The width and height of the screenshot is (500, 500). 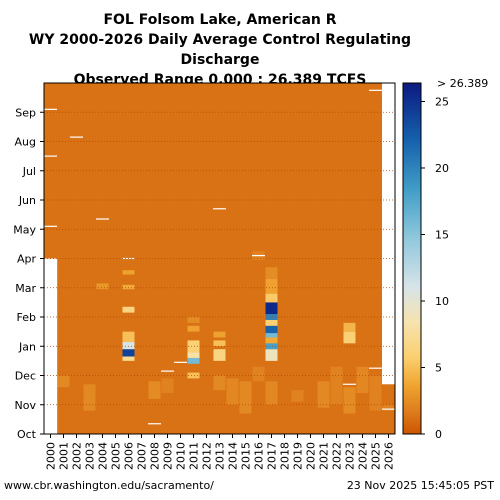 I want to click on y-tick-label-Nov: Nov, so click(x=26, y=405).